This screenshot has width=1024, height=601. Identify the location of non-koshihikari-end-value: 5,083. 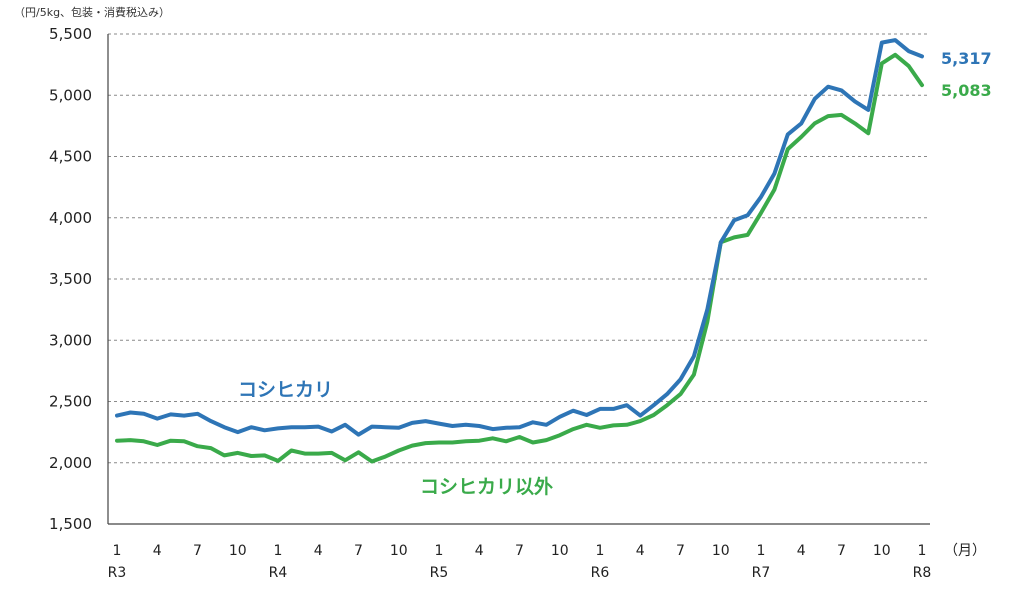
(966, 90).